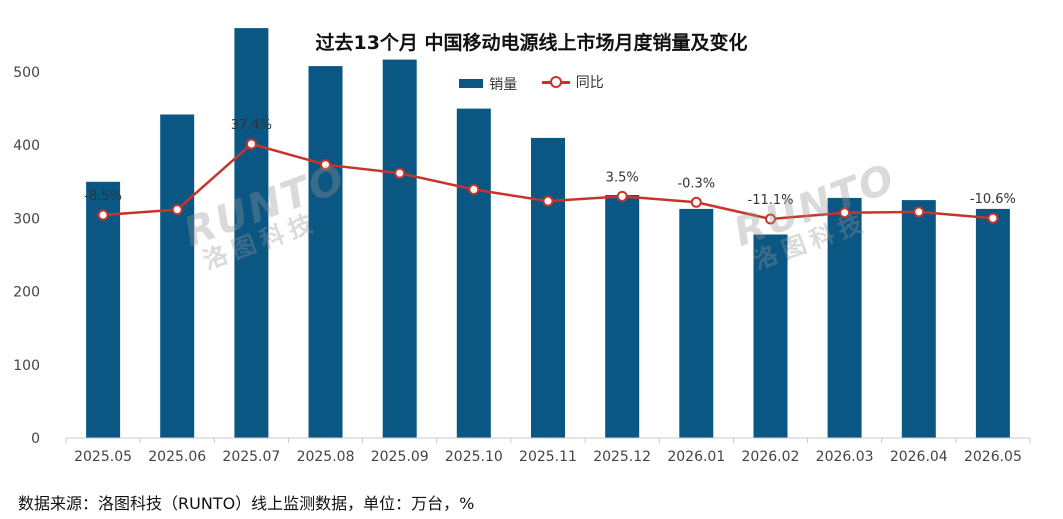 The width and height of the screenshot is (1063, 519). What do you see at coordinates (771, 200) in the screenshot?
I see `yoy-data-label: -11.1%` at bounding box center [771, 200].